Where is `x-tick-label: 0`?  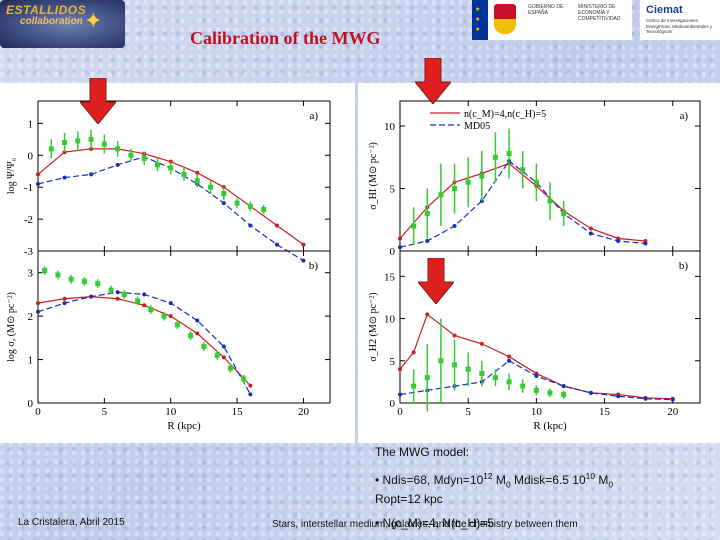 x-tick-label: 0 is located at coordinates (400, 412).